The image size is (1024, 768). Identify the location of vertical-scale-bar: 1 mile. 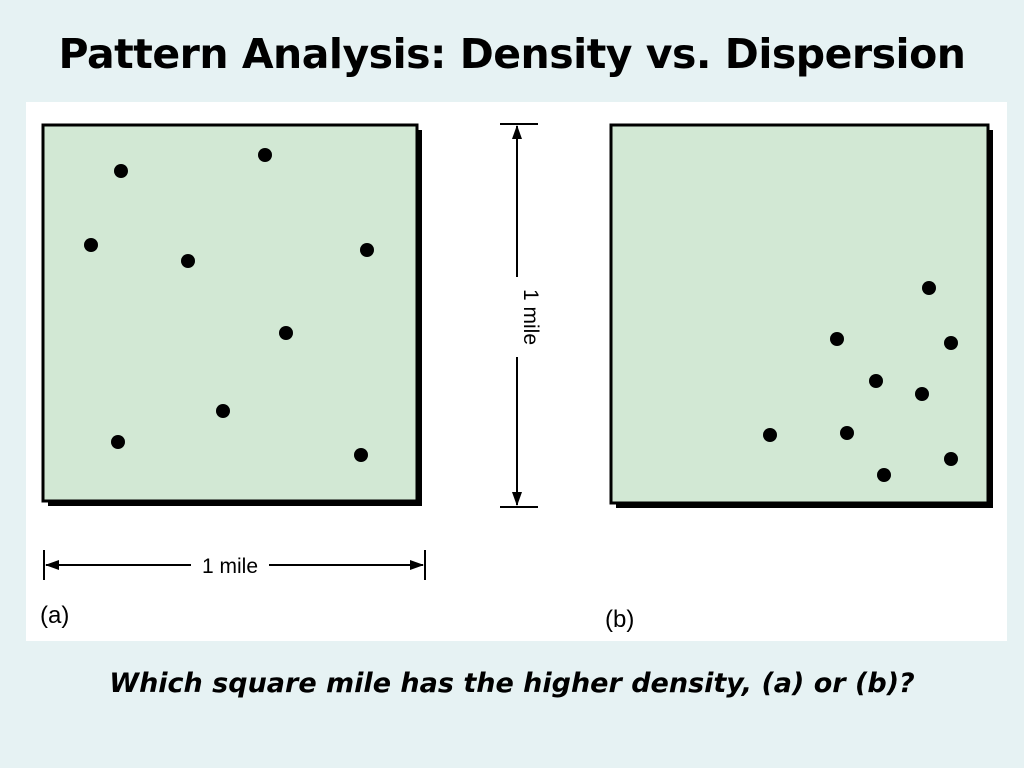
(521, 315).